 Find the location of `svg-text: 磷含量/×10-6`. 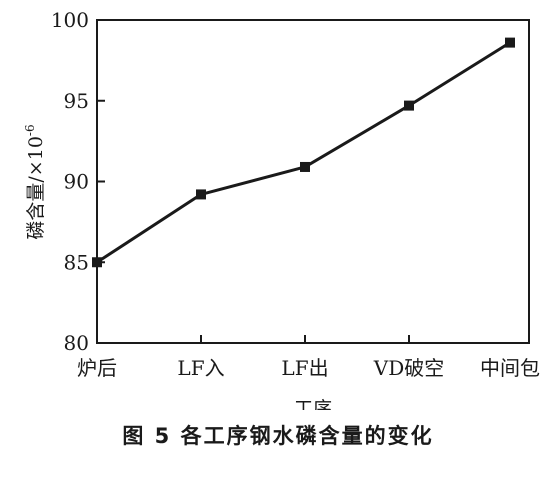

svg-text: 磷含量/×10-6 is located at coordinates (35, 181).